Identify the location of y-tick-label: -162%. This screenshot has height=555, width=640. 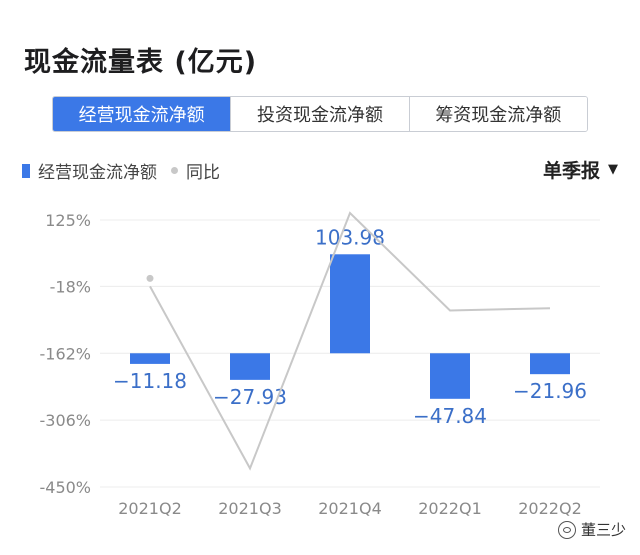
(65, 353).